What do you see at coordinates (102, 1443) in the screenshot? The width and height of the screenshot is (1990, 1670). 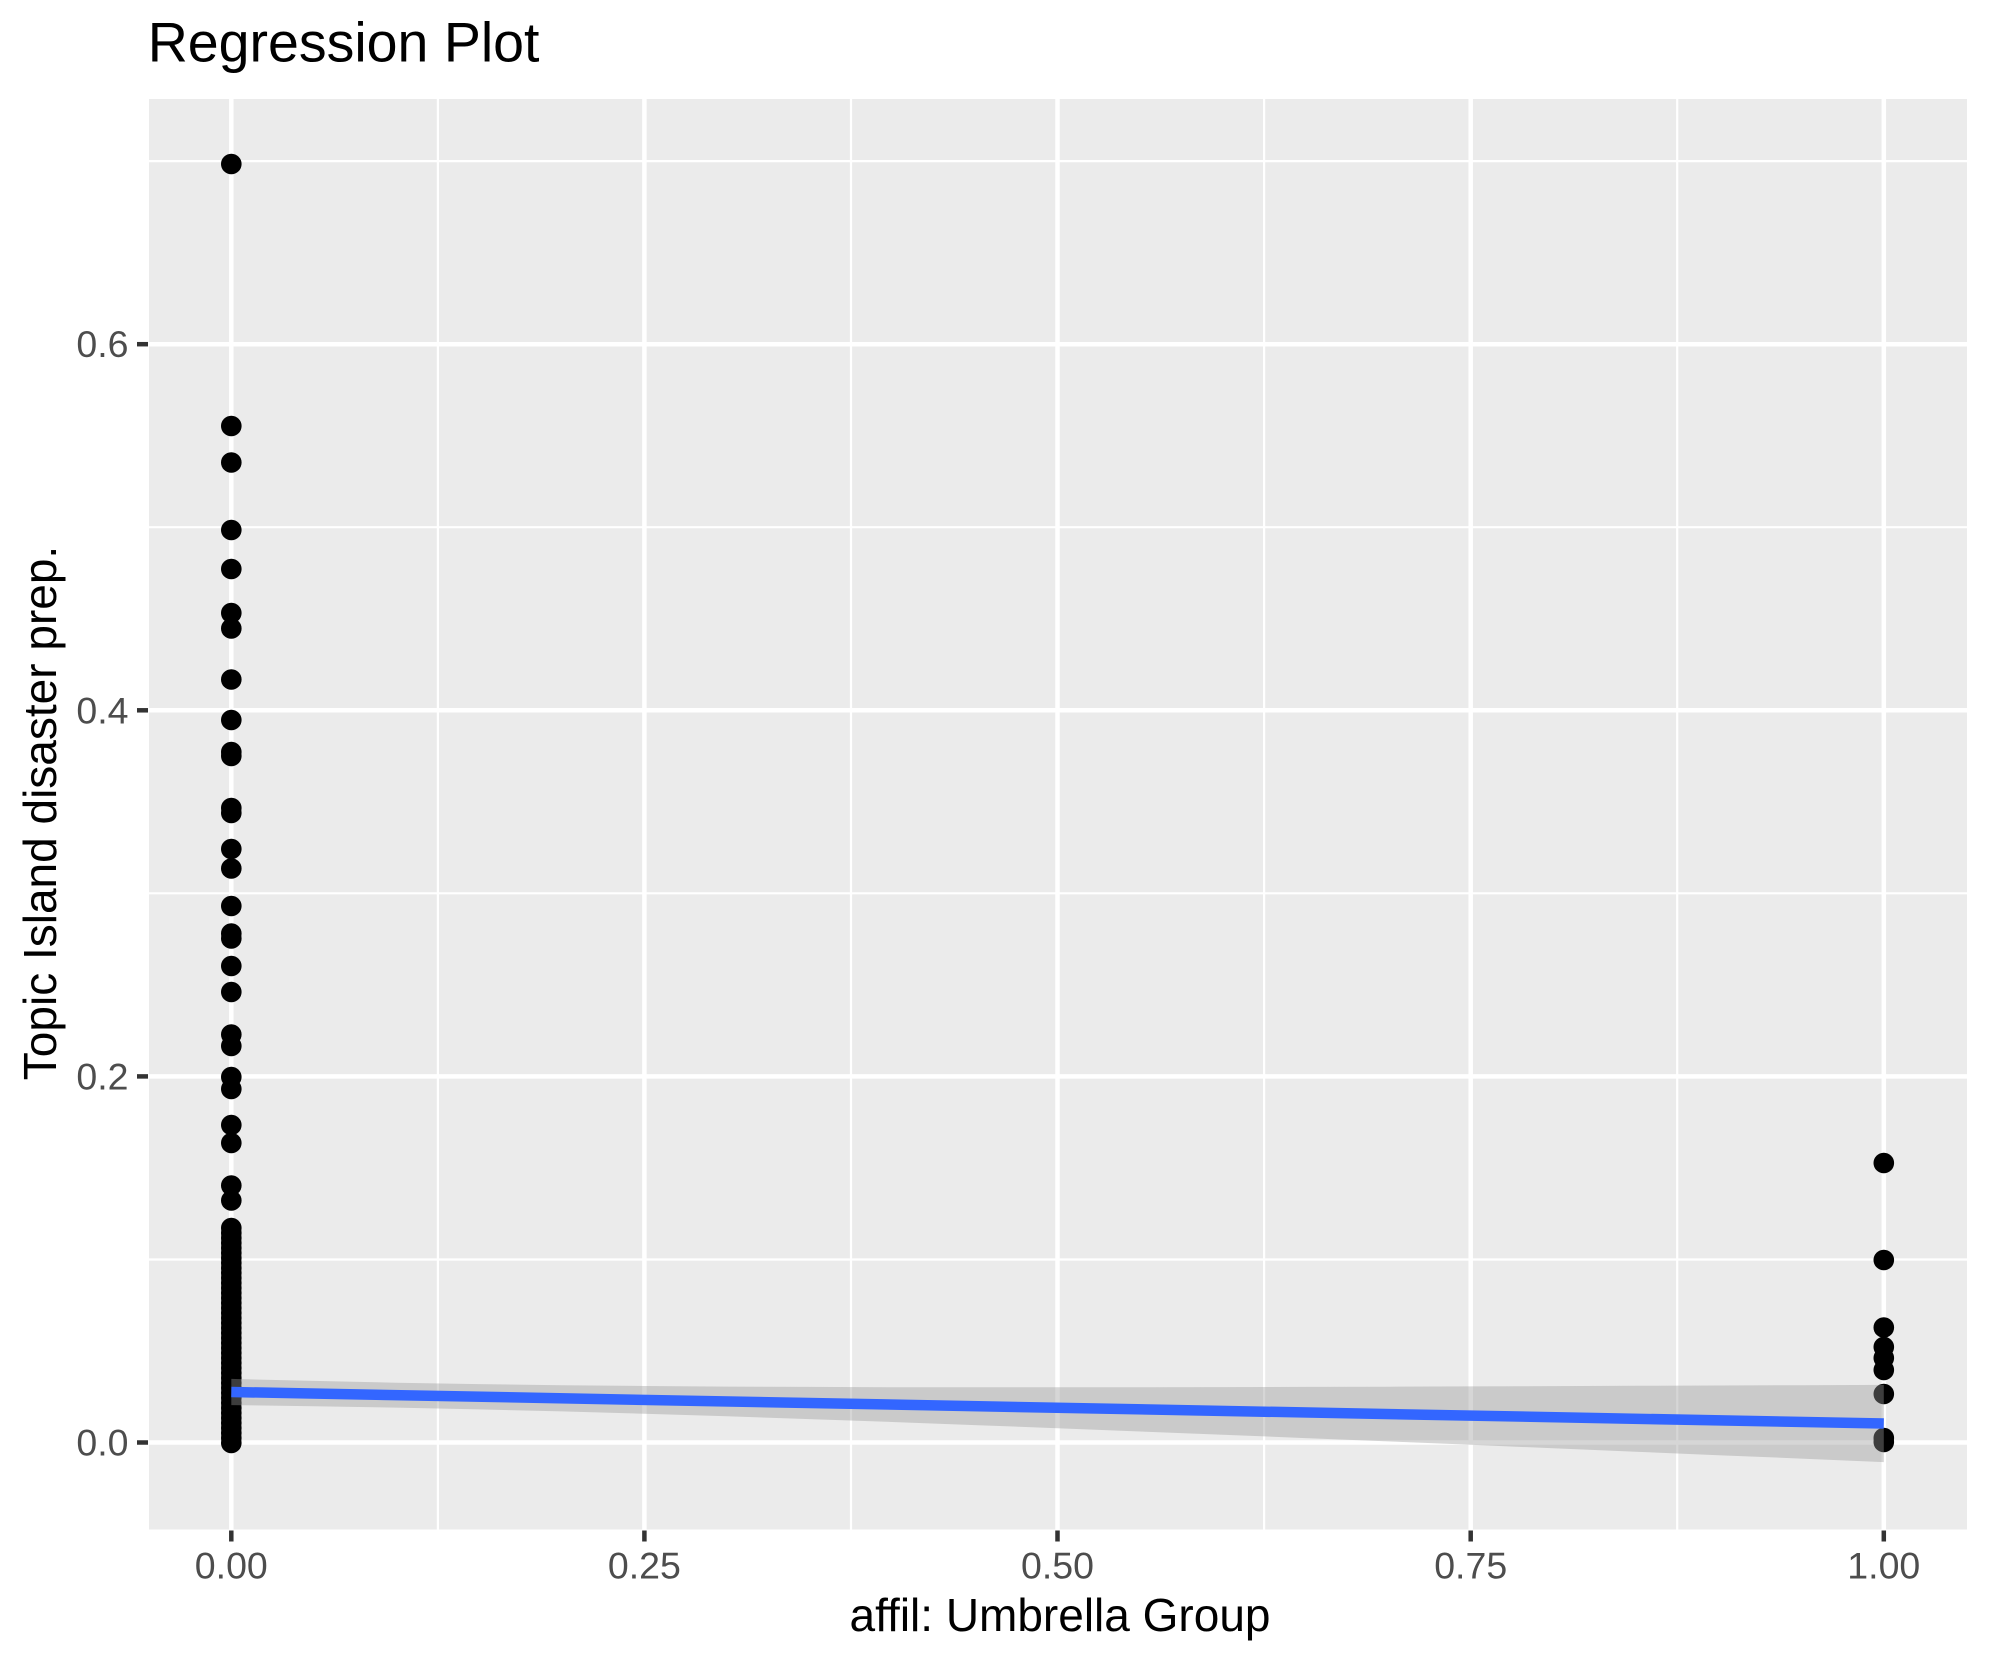 I see `svg-text: 0.0` at bounding box center [102, 1443].